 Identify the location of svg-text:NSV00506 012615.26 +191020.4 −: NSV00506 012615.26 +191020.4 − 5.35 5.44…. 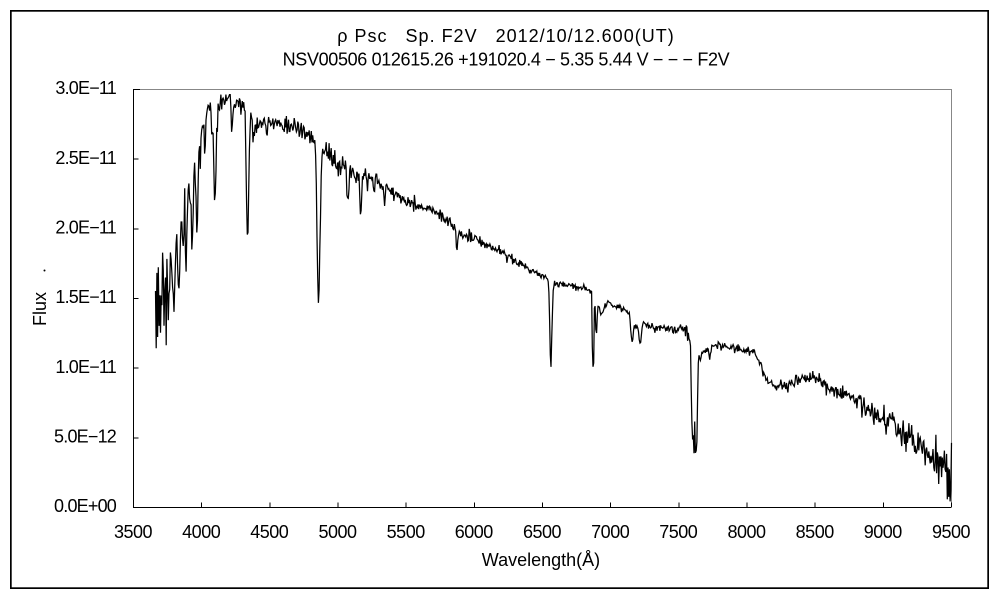
(506, 60).